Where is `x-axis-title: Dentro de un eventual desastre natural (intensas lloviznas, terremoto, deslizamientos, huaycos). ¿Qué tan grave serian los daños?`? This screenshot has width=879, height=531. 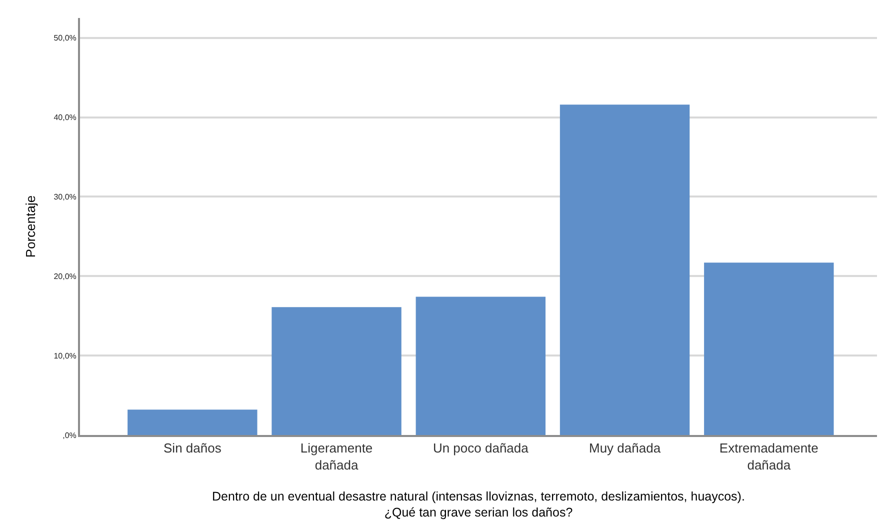
x-axis-title: Dentro de un eventual desastre natural (intensas lloviznas, terremoto, deslizamientos, huaycos). ¿Qué tan grave serian los daños? is located at coordinates (478, 504).